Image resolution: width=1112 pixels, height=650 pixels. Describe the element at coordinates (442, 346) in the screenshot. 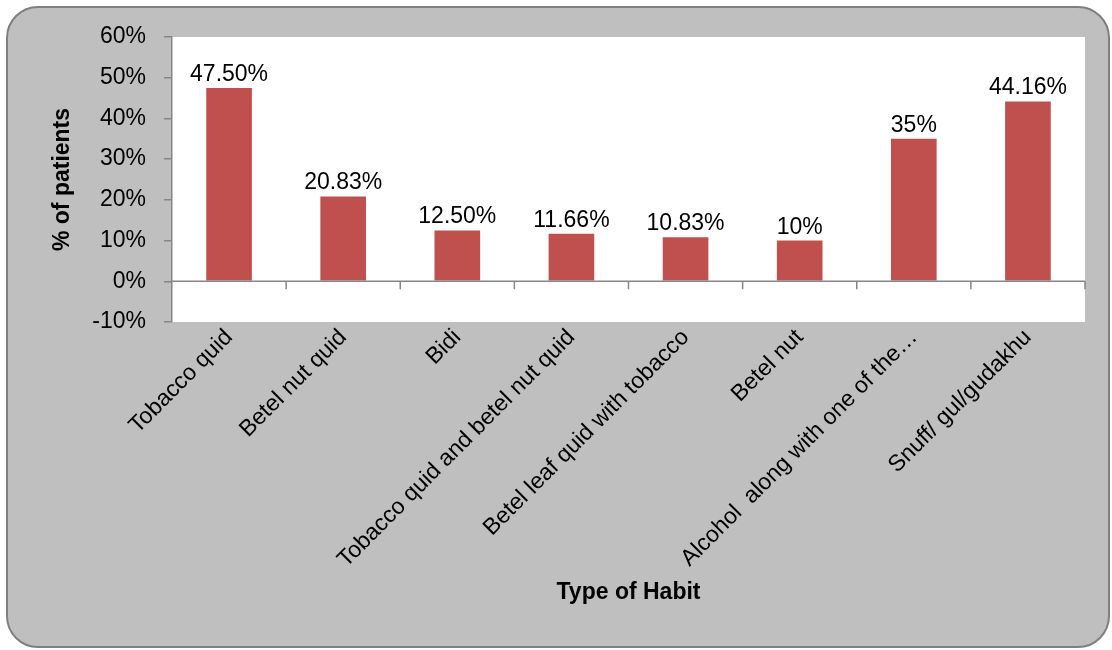

I see `x-tick-label: Bidi` at that location.